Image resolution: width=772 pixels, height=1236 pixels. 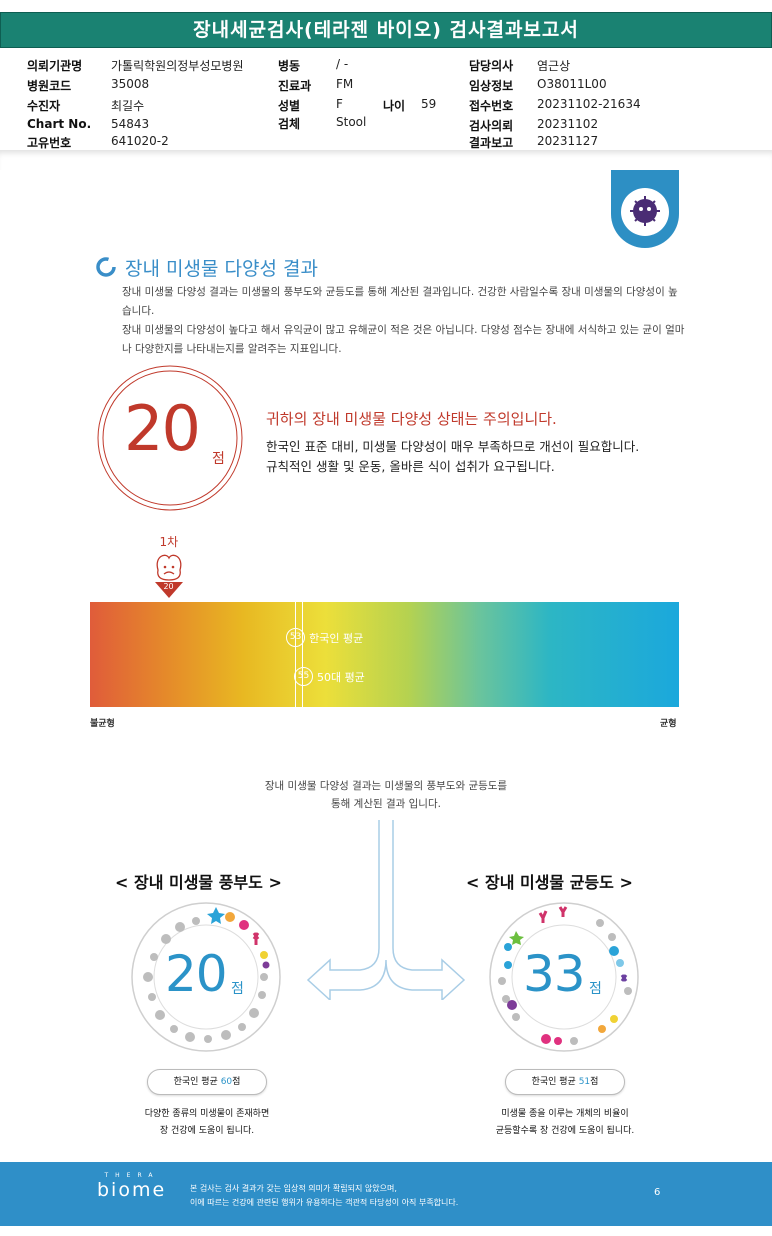 What do you see at coordinates (339, 104) in the screenshot?
I see `field-value: F` at bounding box center [339, 104].